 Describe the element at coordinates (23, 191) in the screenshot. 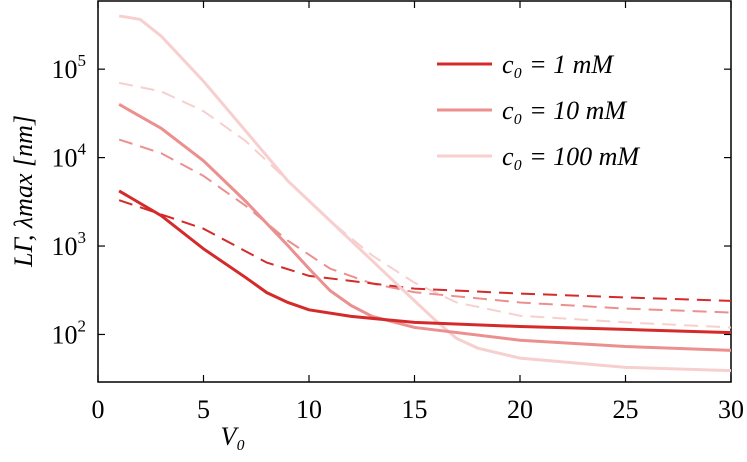

I see `y-axis-label: LΓ, λmax [nm]` at that location.